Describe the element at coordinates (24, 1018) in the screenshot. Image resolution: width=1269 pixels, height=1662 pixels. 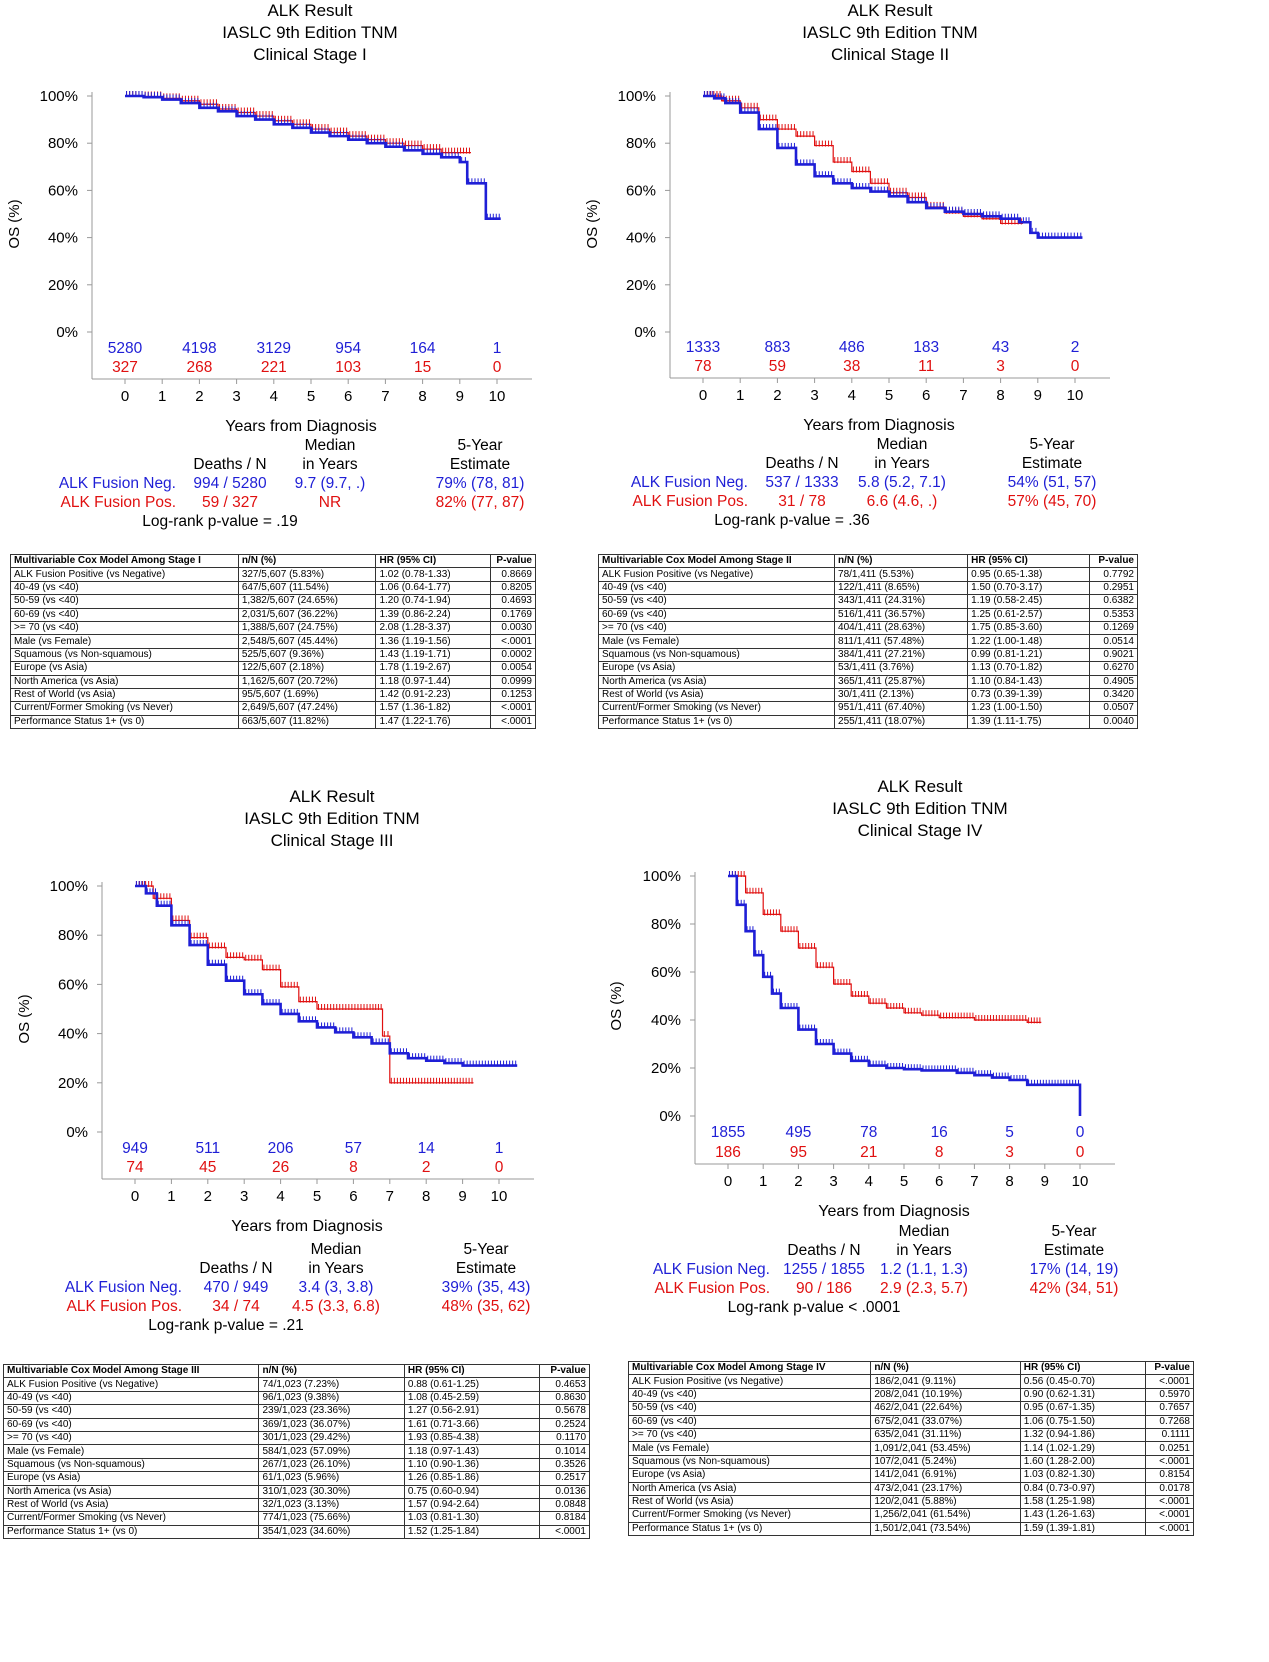
I see `y-axis-label: OS (%)` at that location.